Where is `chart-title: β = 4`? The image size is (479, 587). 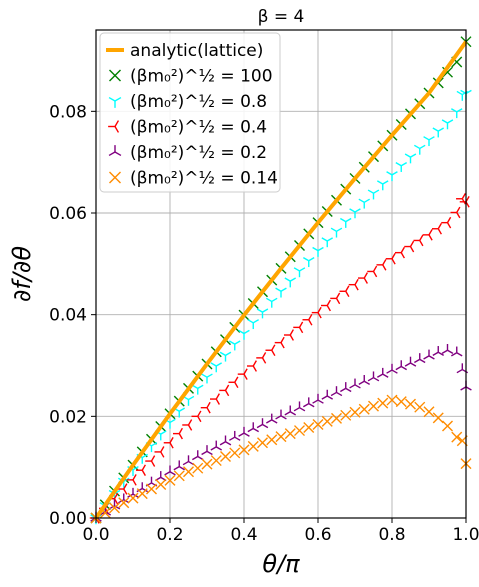 chart-title: β = 4 is located at coordinates (281, 17).